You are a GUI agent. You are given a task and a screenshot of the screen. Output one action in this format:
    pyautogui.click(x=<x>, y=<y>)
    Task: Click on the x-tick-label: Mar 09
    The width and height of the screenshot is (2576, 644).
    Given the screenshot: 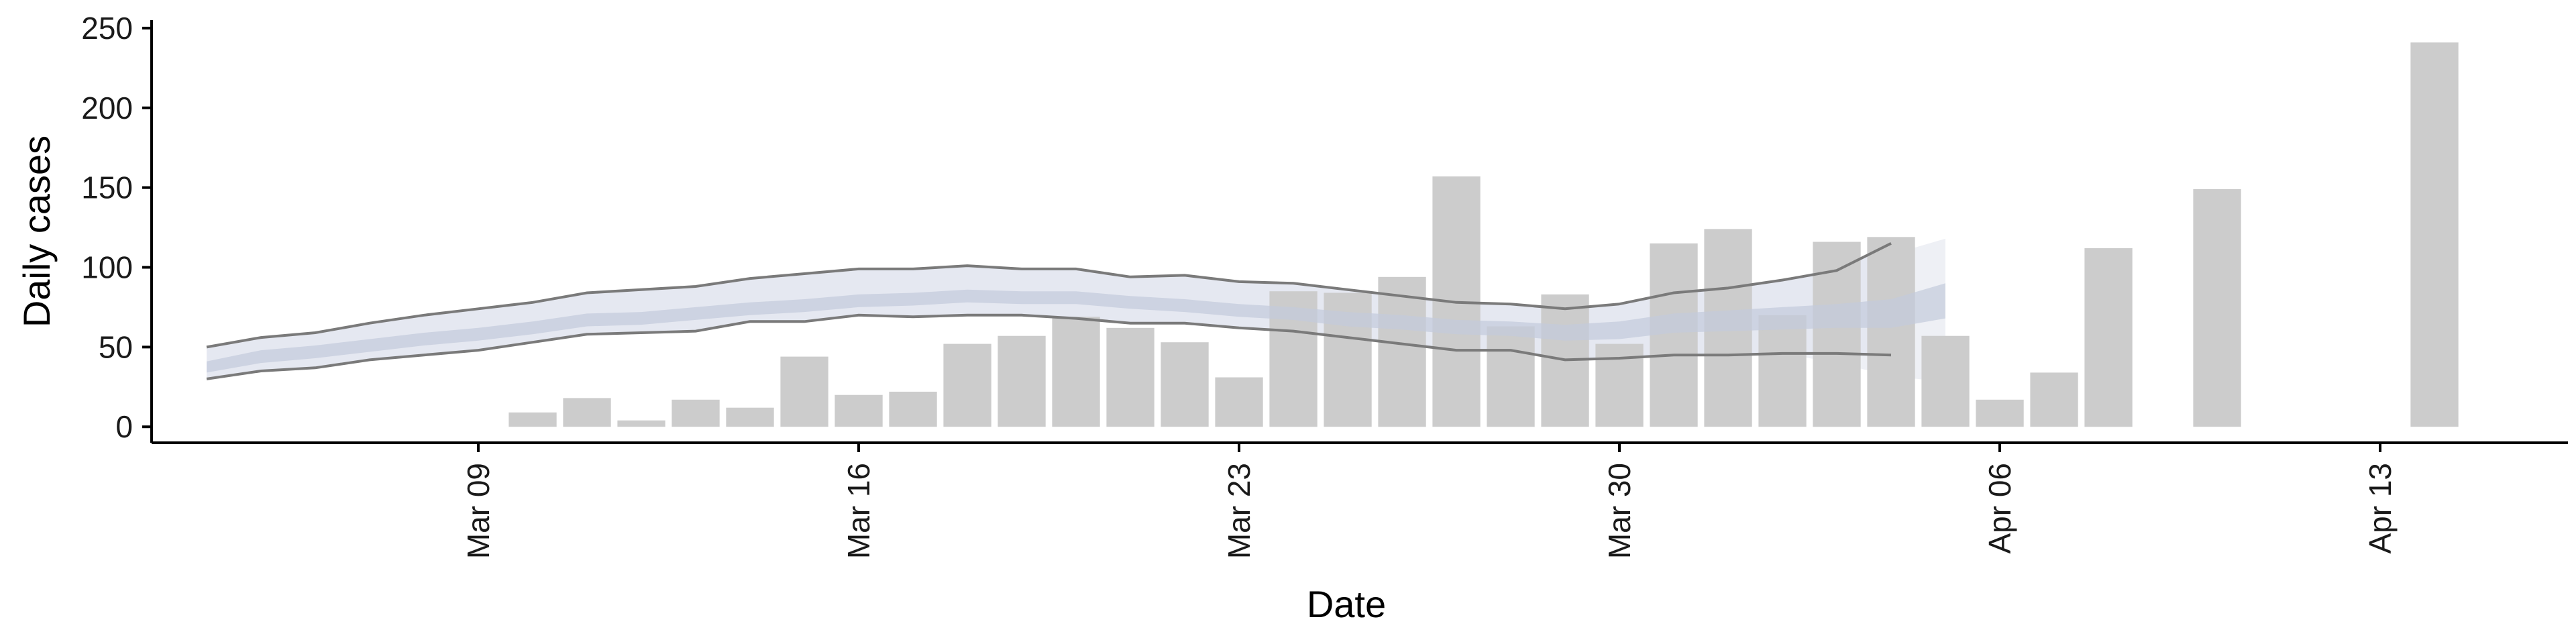 What is the action you would take?
    pyautogui.click(x=478, y=511)
    